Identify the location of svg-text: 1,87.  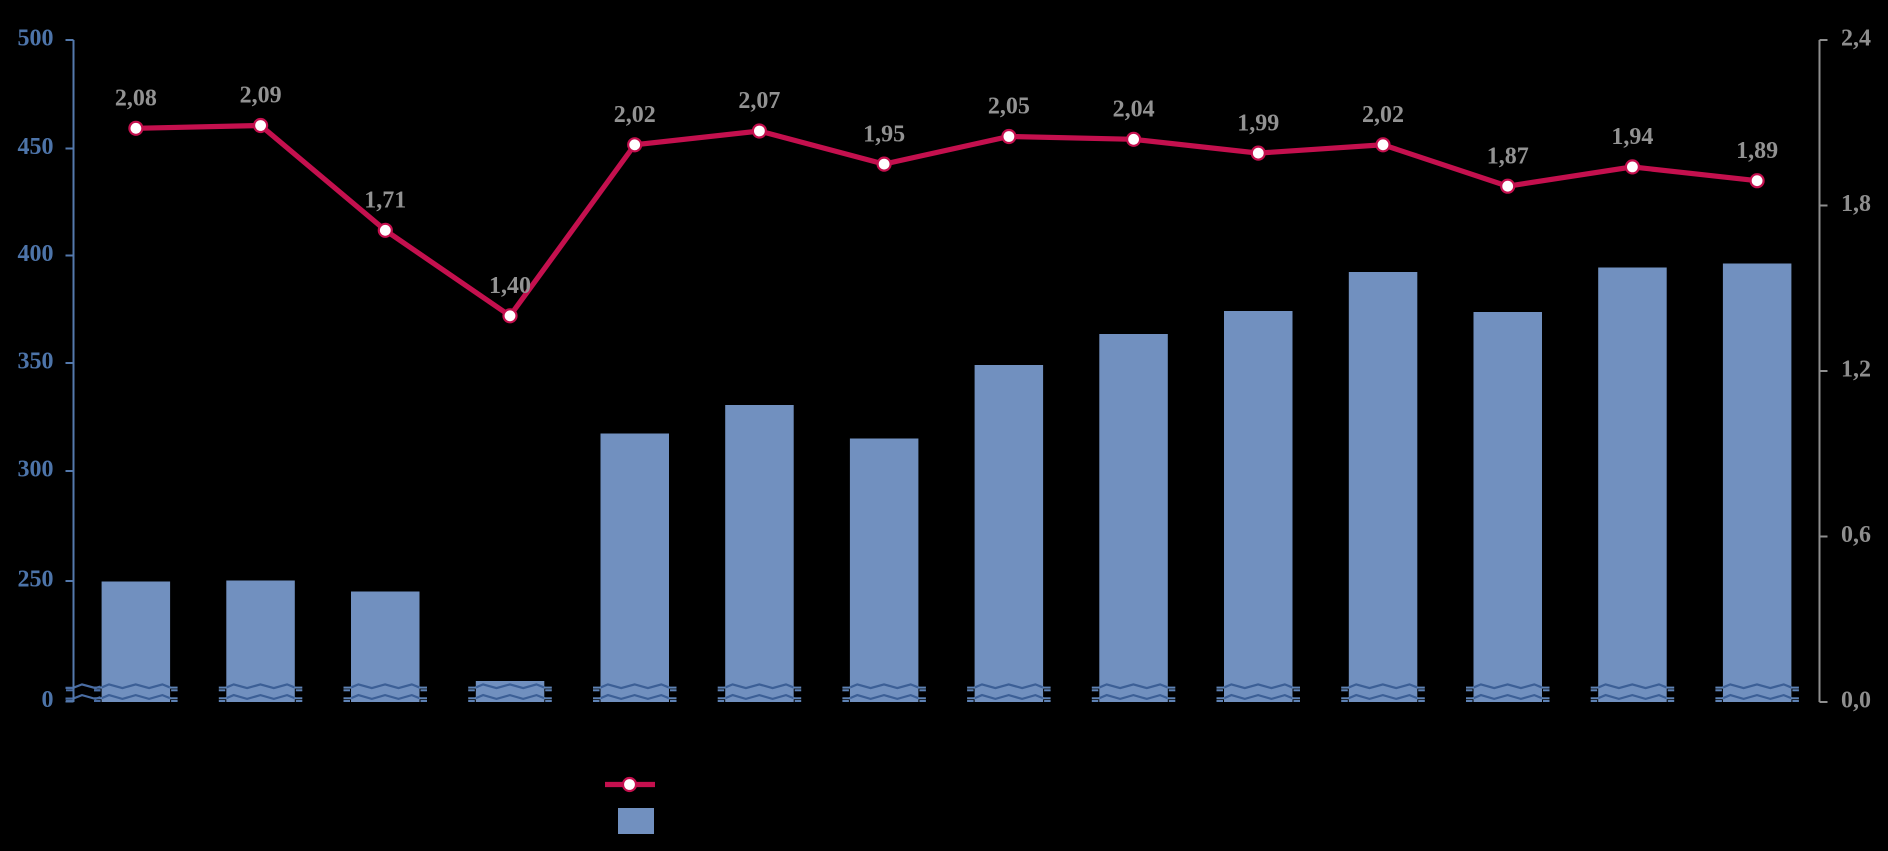
(1508, 156).